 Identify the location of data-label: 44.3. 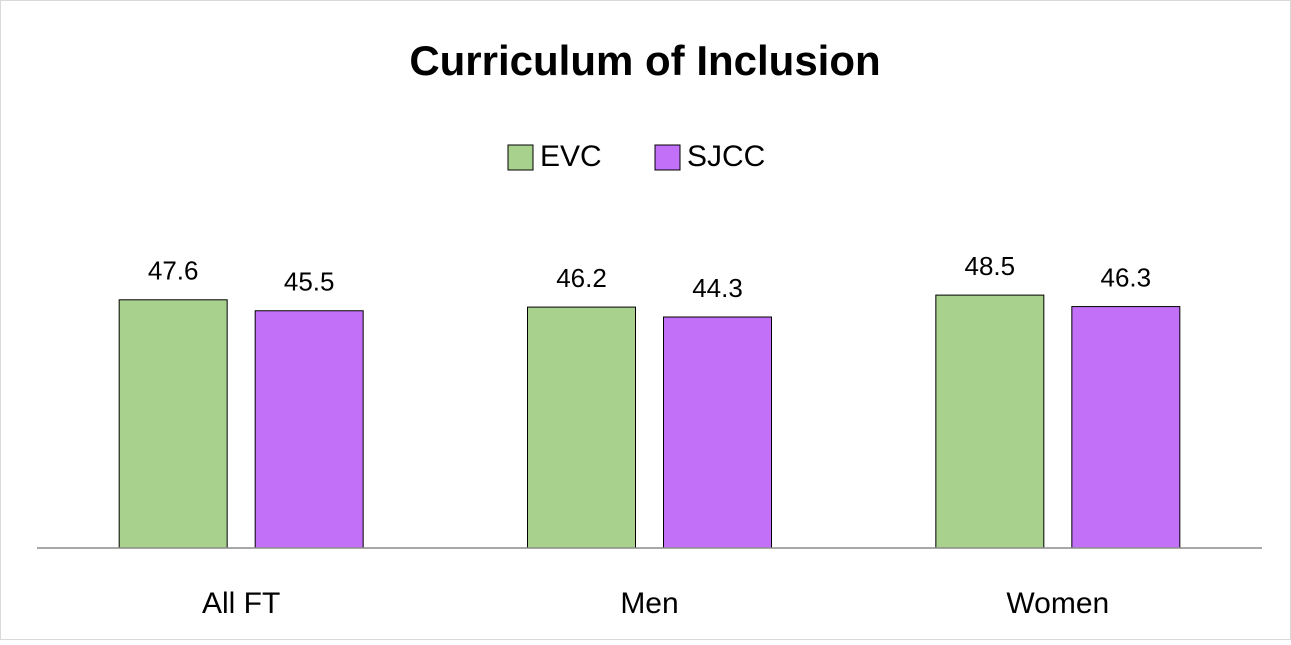
(717, 288).